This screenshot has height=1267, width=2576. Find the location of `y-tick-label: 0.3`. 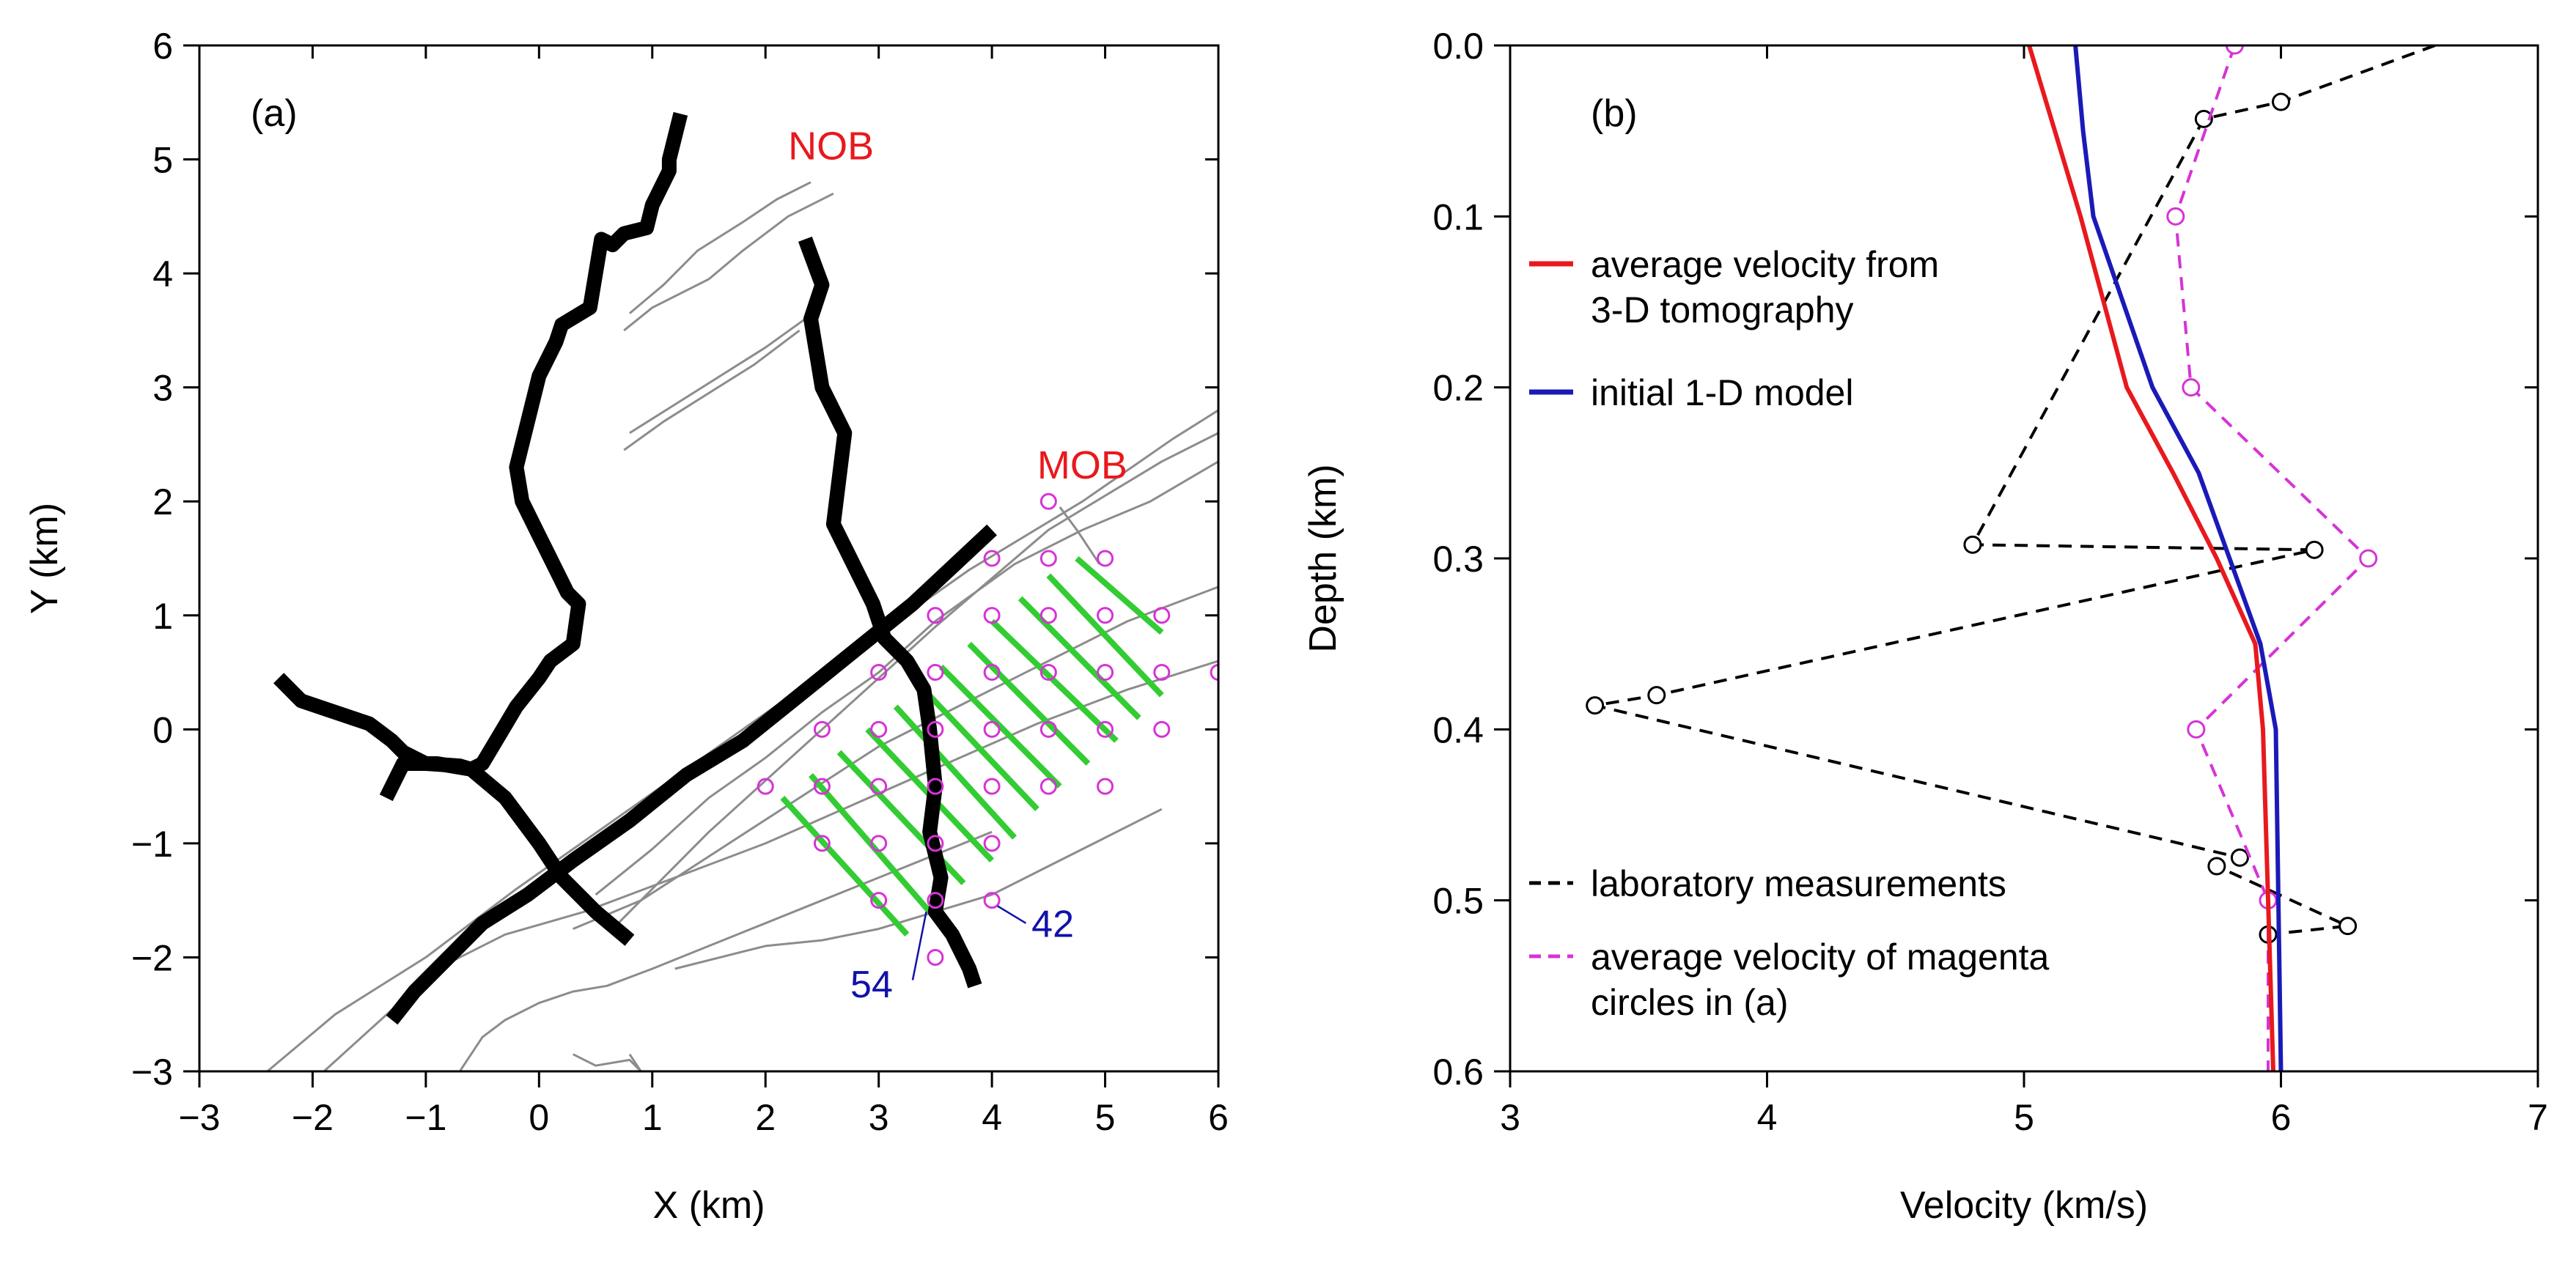

y-tick-label: 0.3 is located at coordinates (1458, 559).